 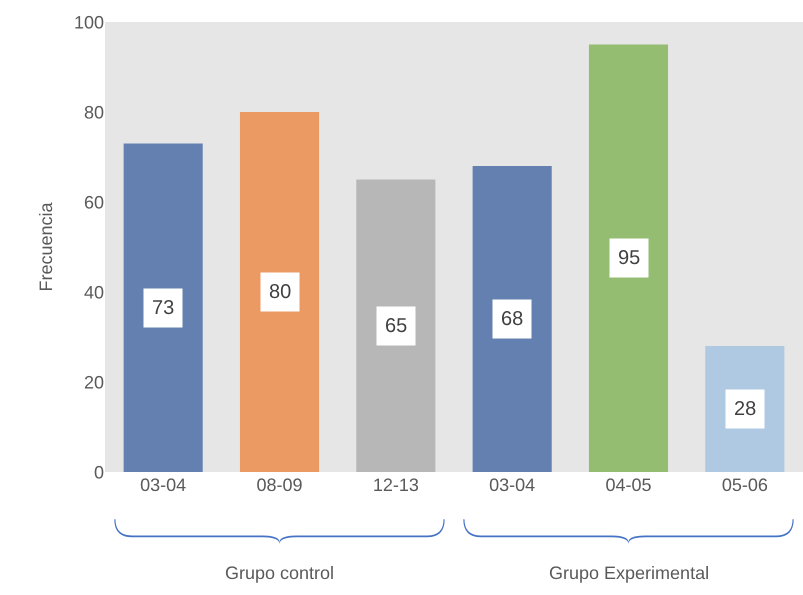 I want to click on x-tick-label: 04-05, so click(x=628, y=485).